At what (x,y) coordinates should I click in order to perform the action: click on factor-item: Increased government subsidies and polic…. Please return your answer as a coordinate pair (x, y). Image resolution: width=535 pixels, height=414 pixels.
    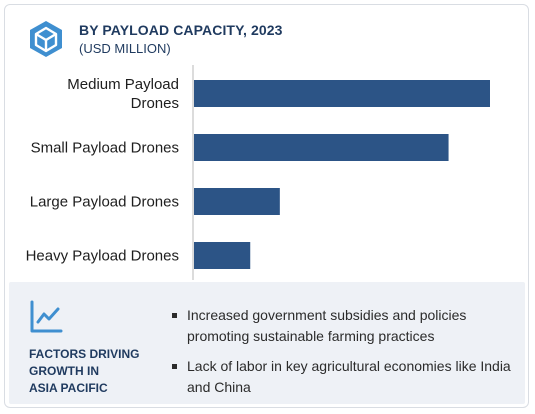
    Looking at the image, I should click on (341, 326).